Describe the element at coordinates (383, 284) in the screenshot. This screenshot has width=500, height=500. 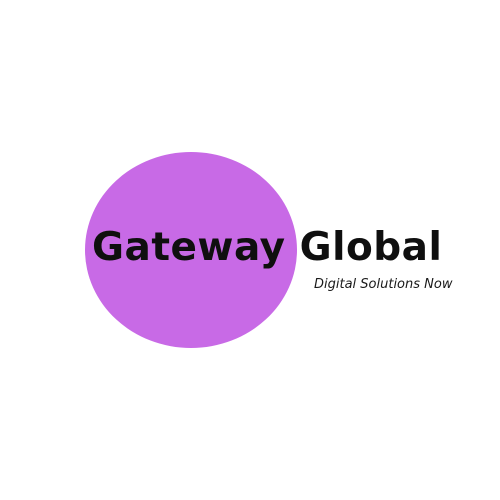
I see `tagline: Digital Solutions Now` at that location.